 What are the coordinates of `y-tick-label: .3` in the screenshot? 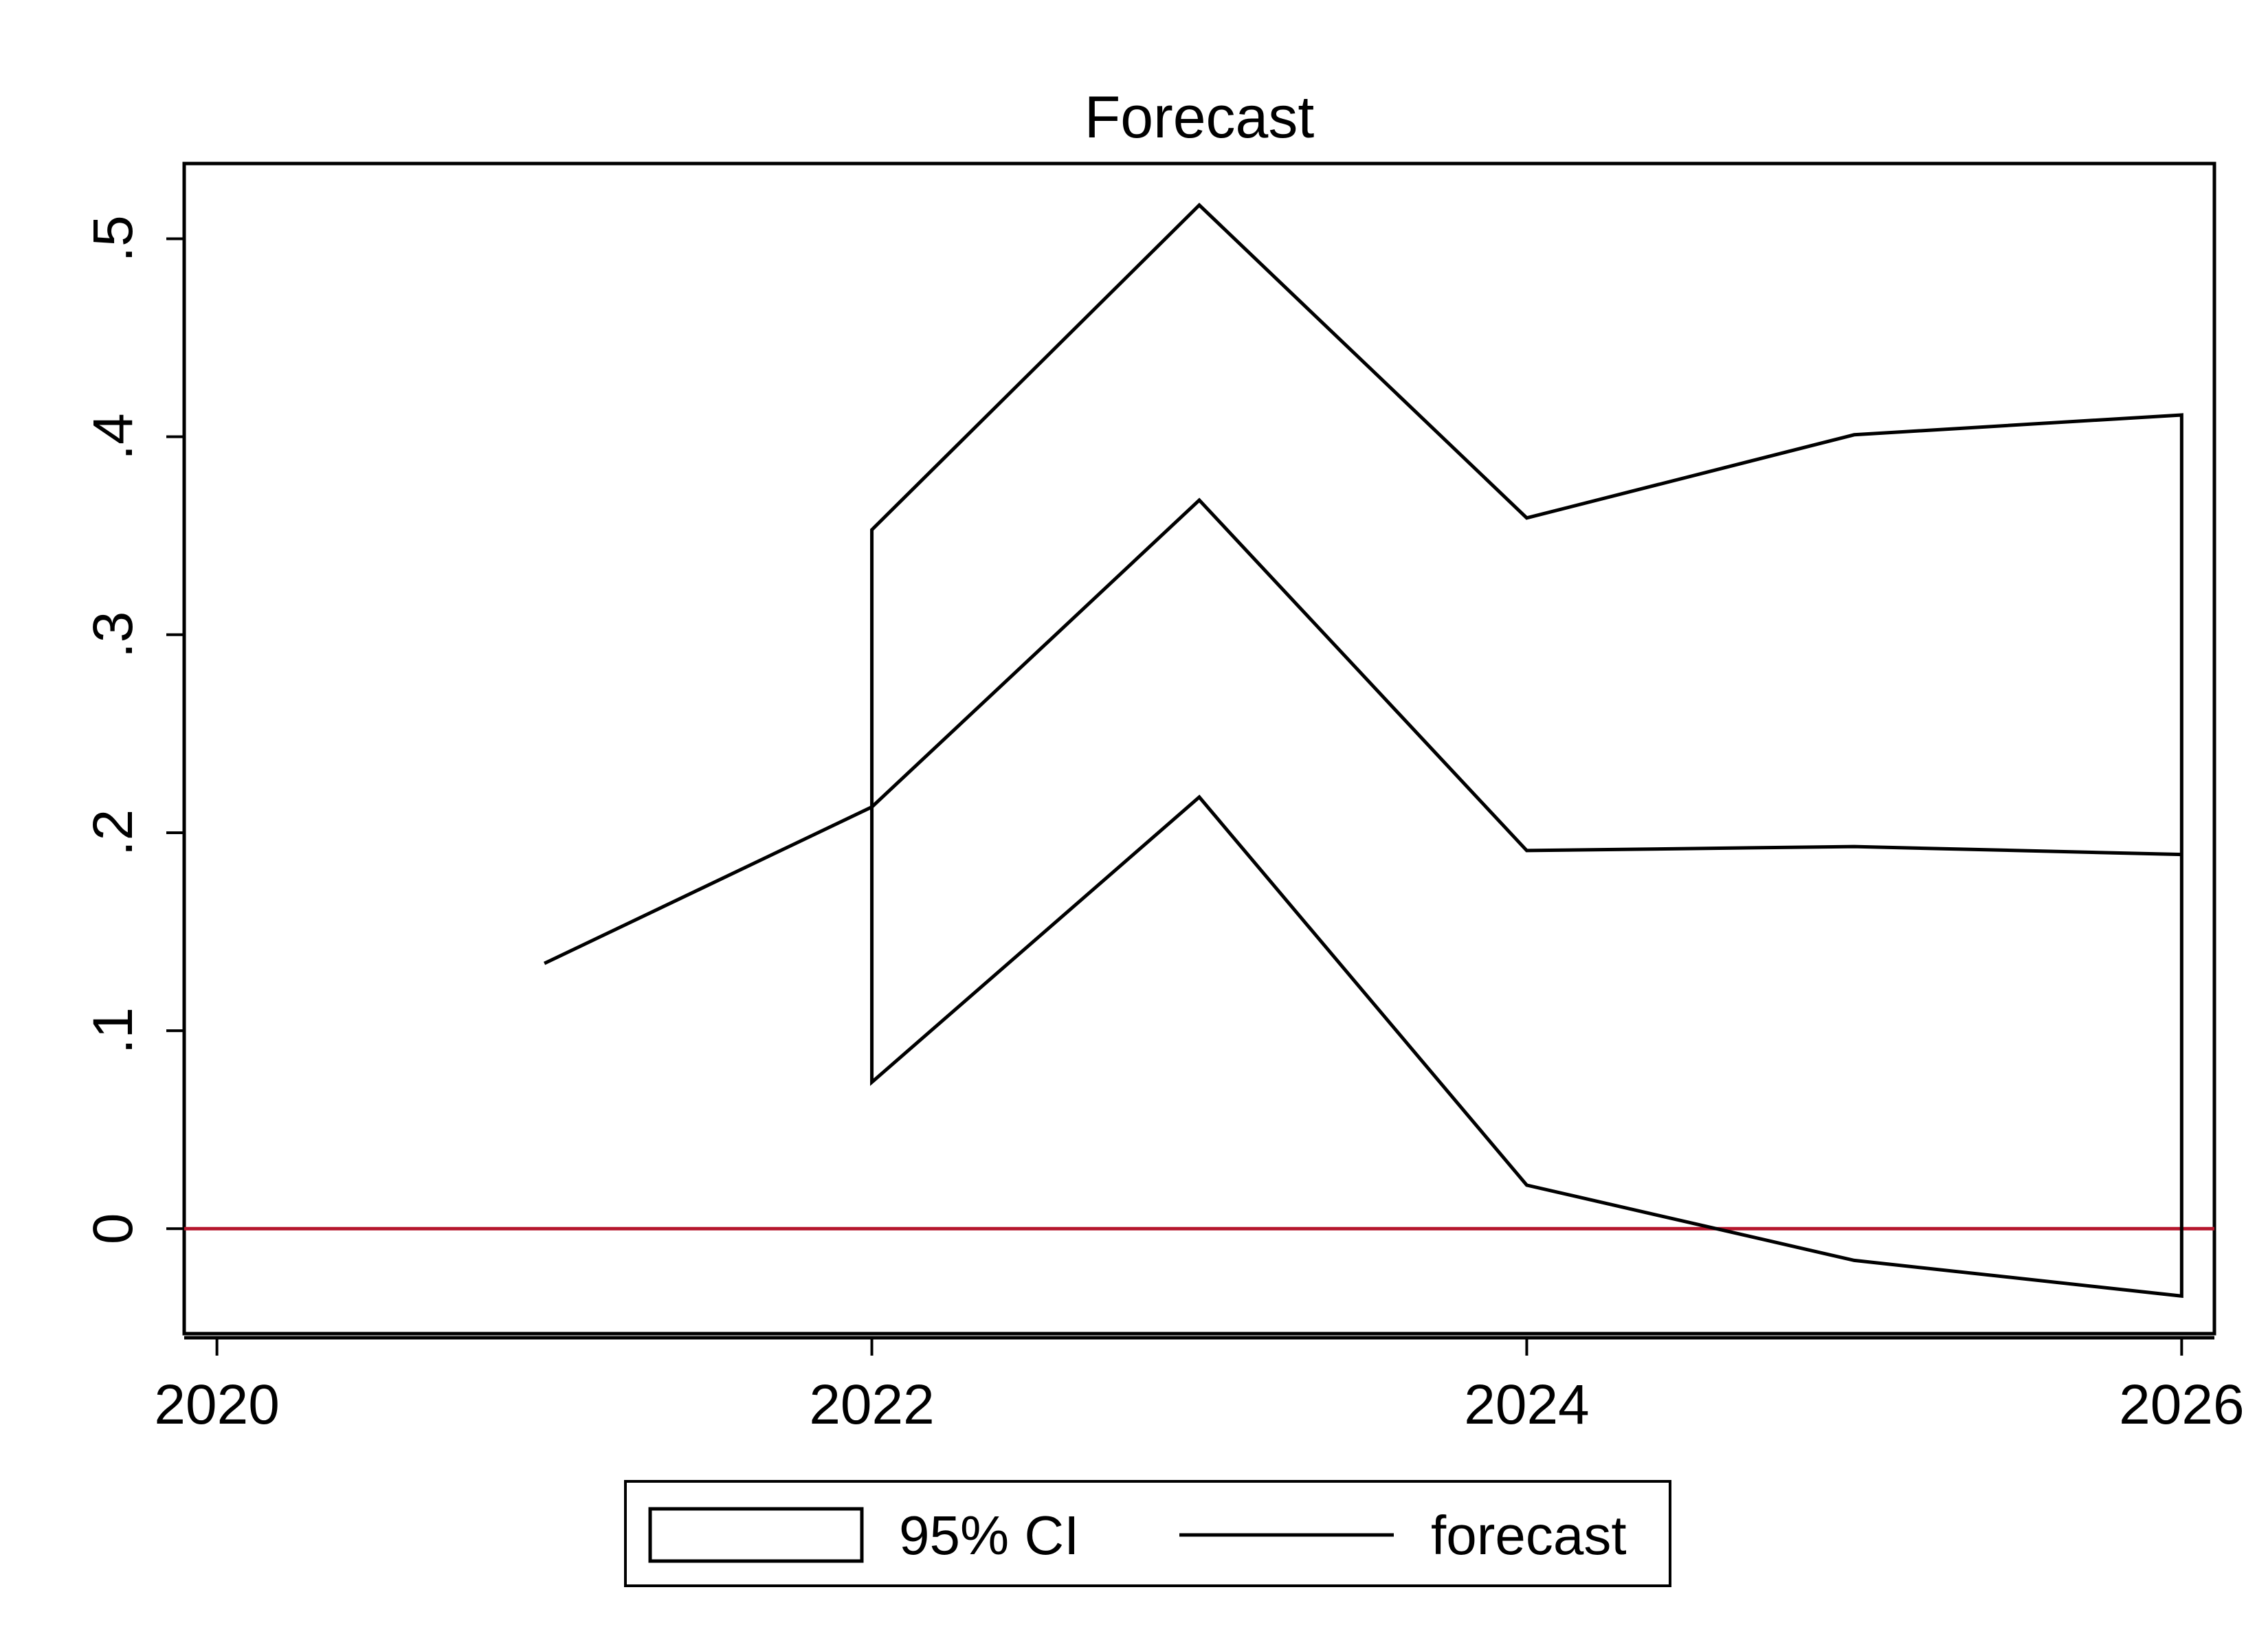 It's located at (113, 635).